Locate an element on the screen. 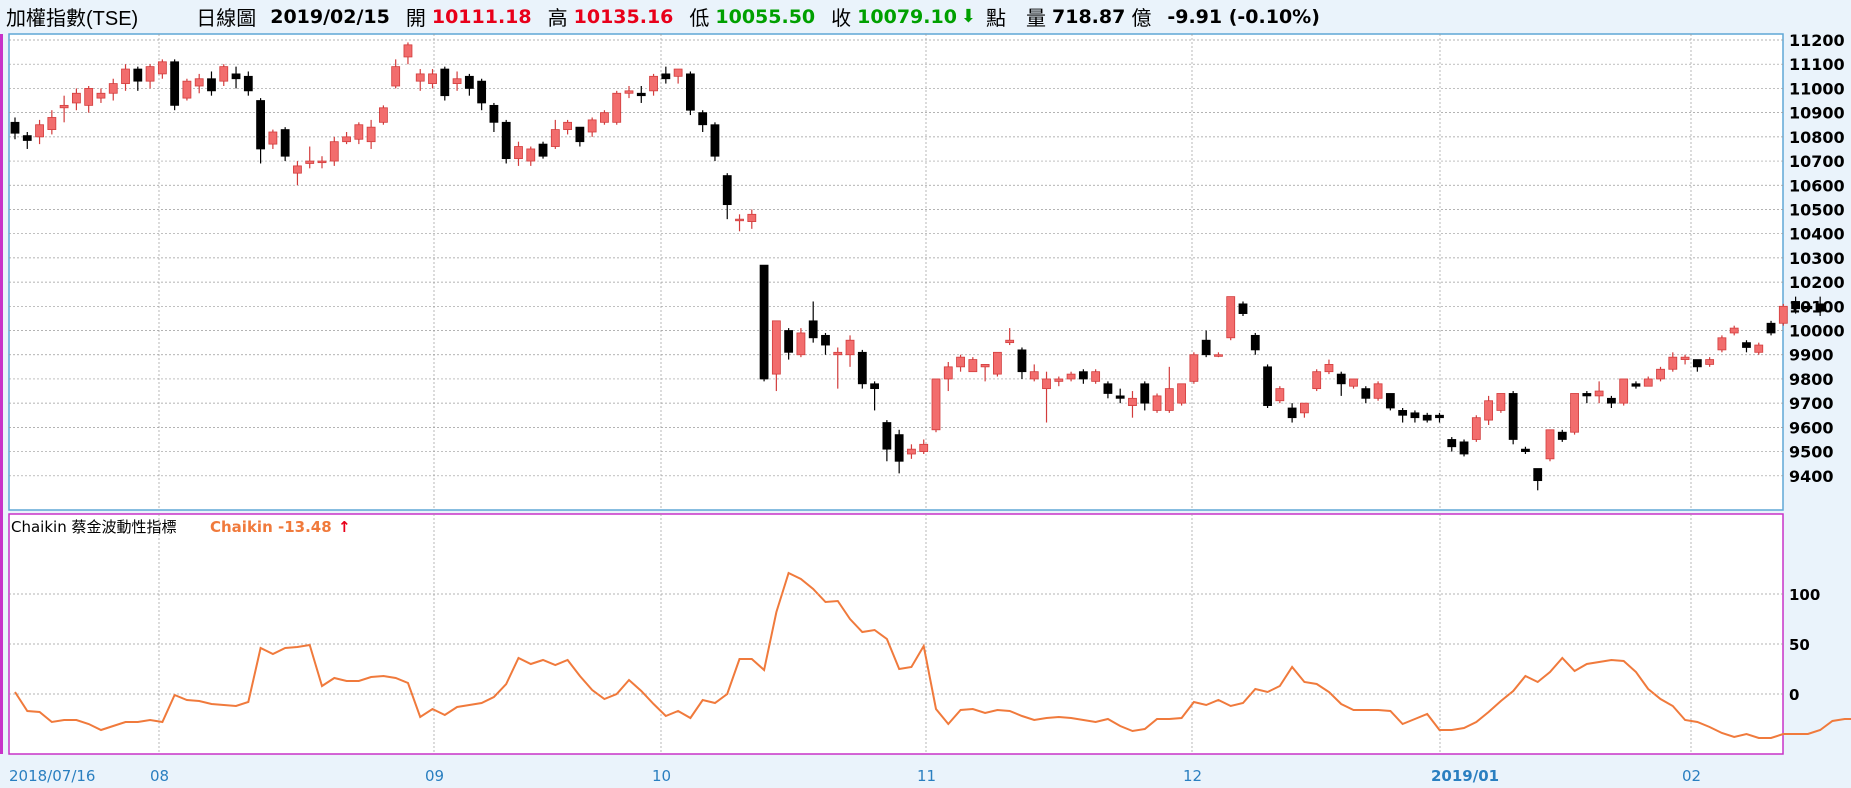 This screenshot has height=788, width=1851. chart-period: 日線圖 is located at coordinates (226, 19).